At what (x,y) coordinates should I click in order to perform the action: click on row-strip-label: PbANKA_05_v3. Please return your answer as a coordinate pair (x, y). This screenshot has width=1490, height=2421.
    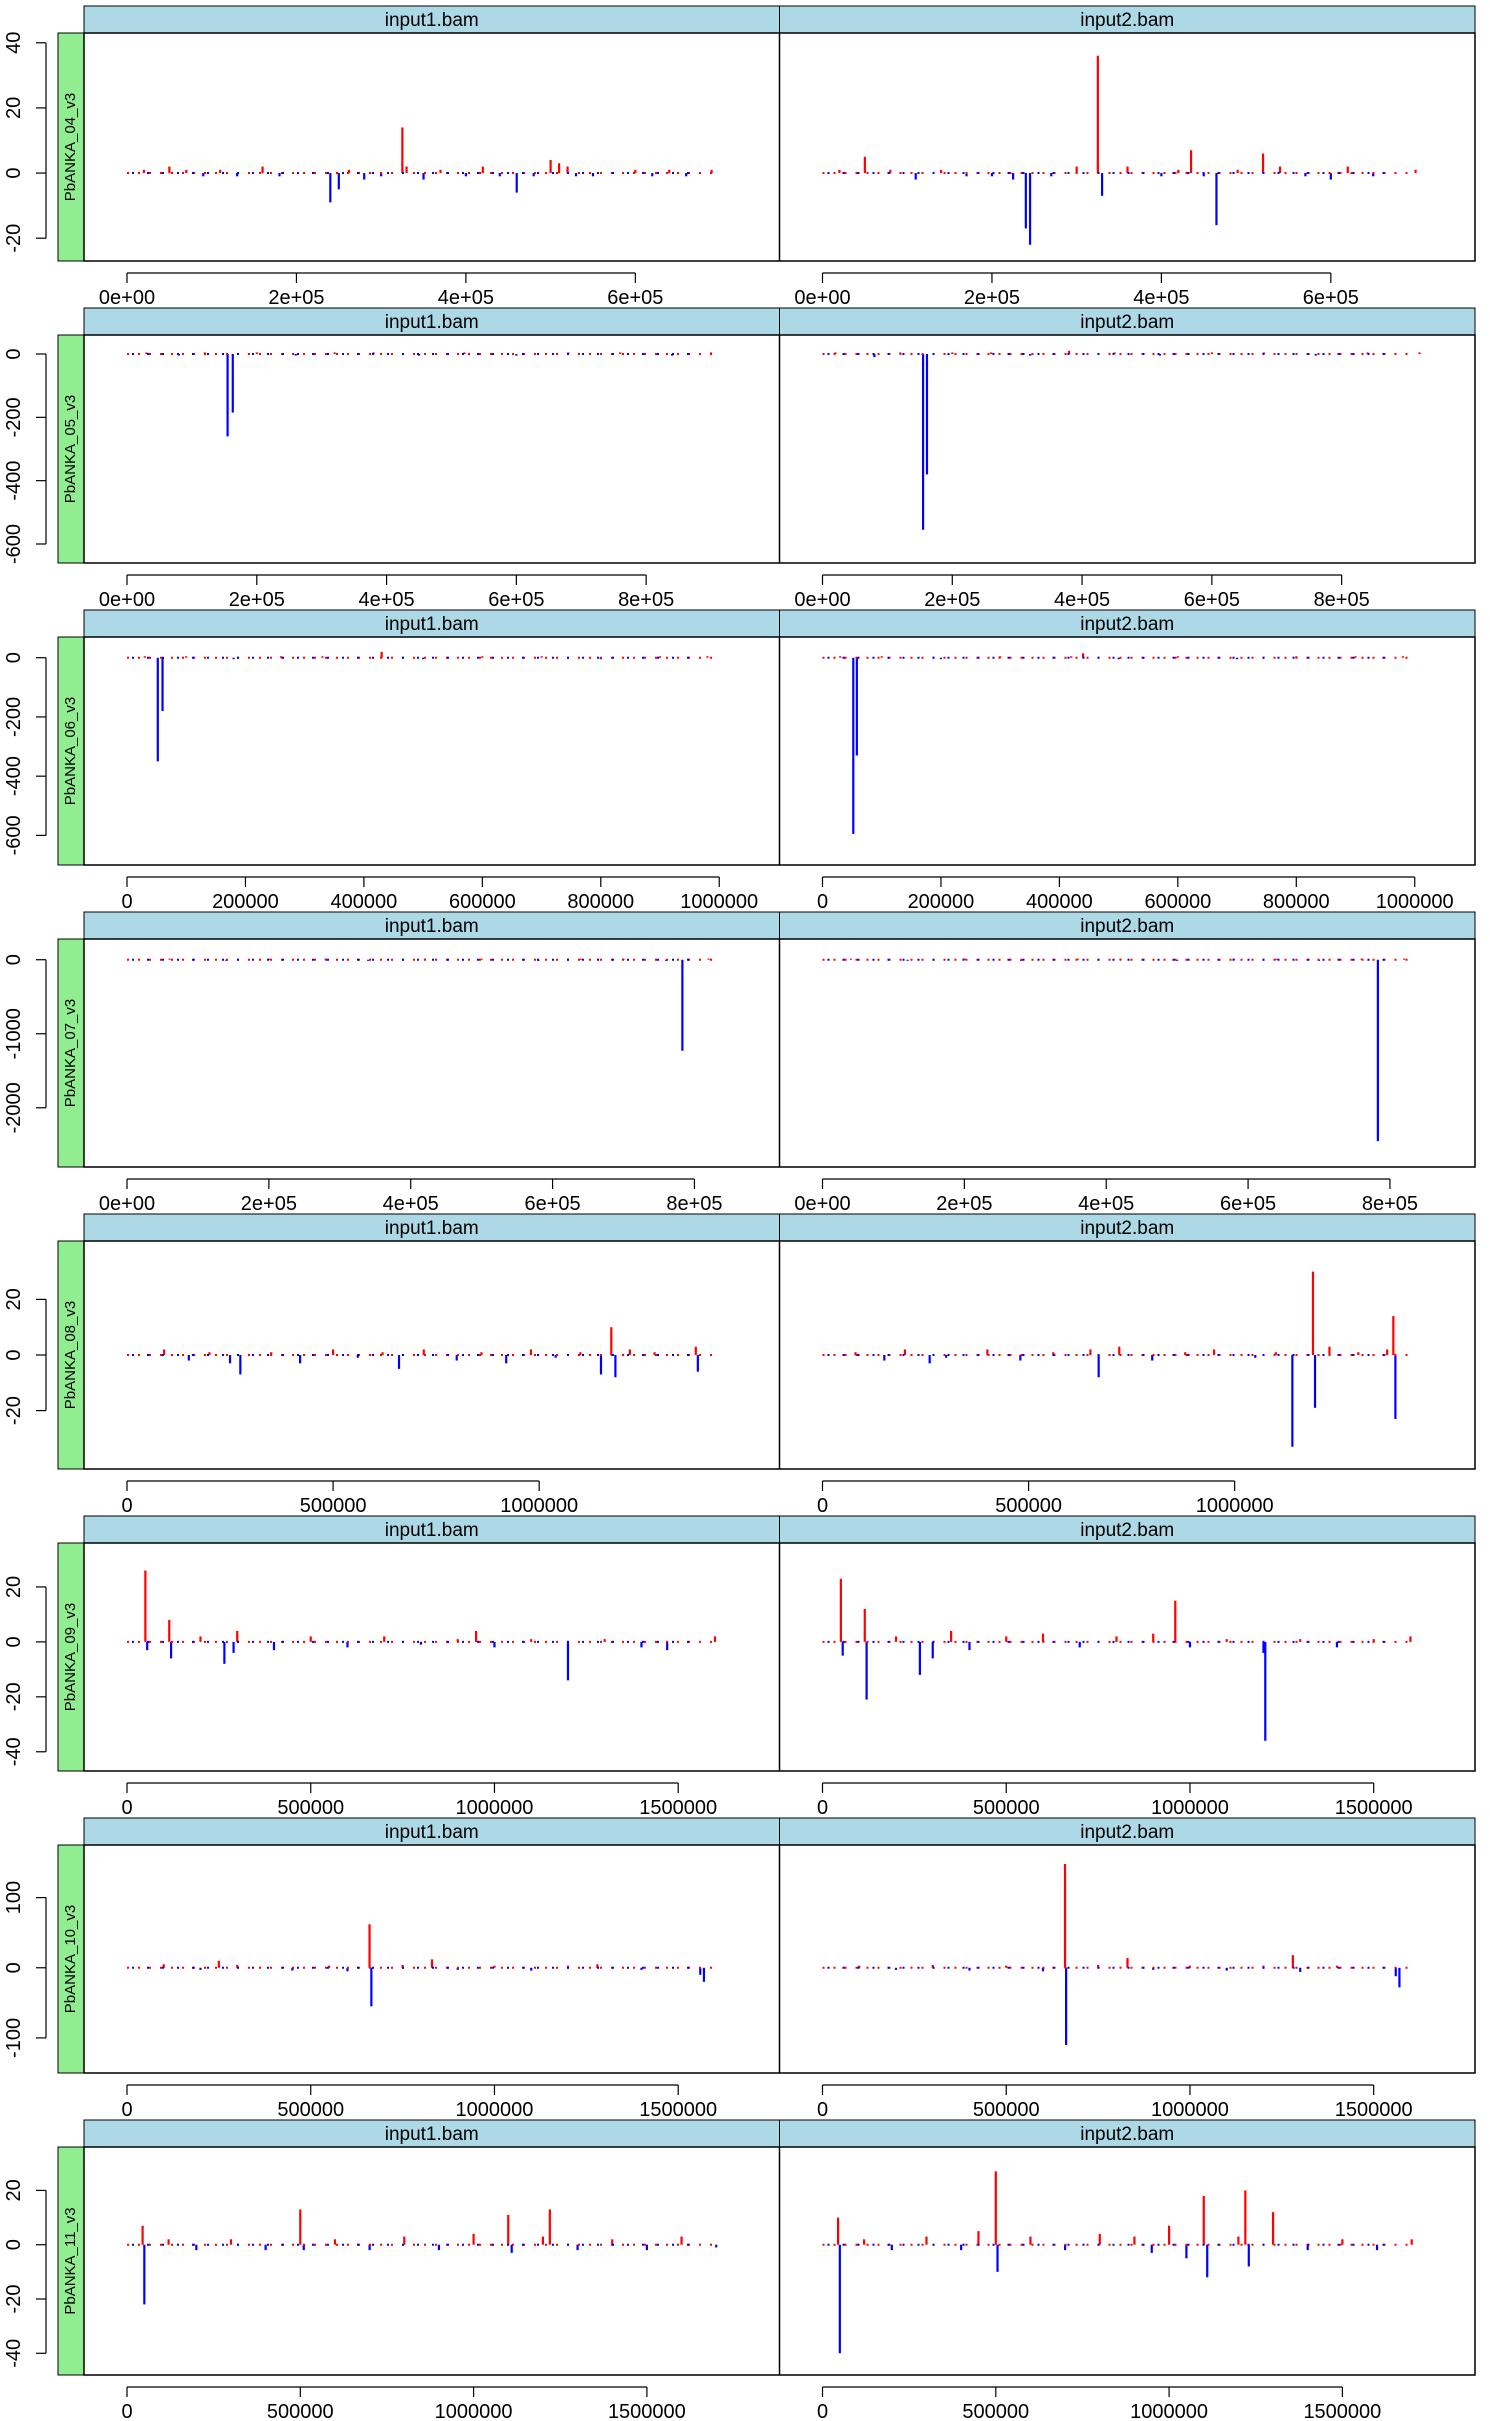
    Looking at the image, I should click on (70, 449).